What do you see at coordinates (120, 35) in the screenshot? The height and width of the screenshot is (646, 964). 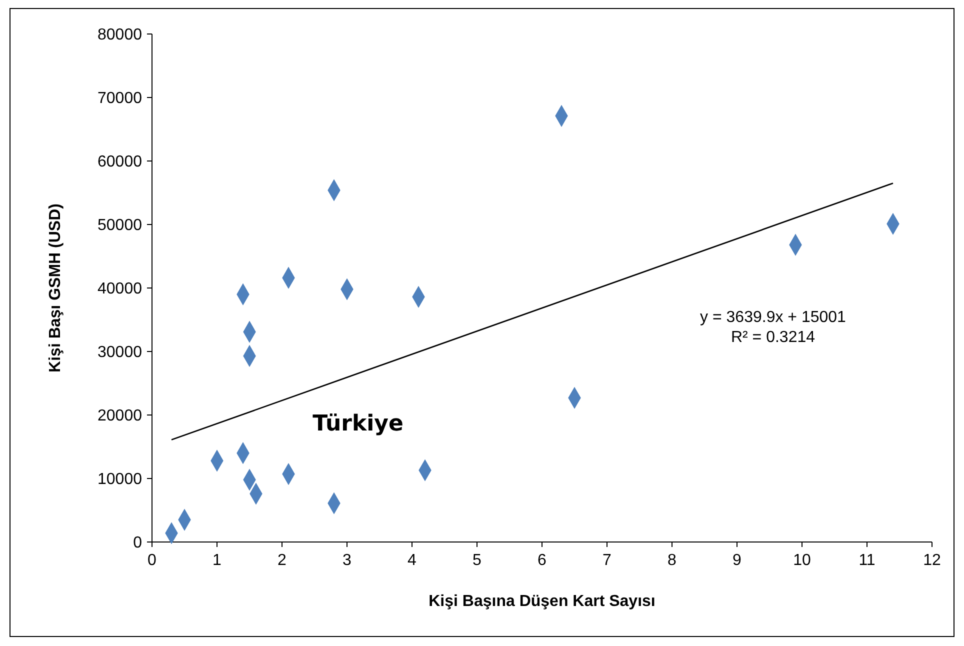 I see `y-tick-label: 80000` at bounding box center [120, 35].